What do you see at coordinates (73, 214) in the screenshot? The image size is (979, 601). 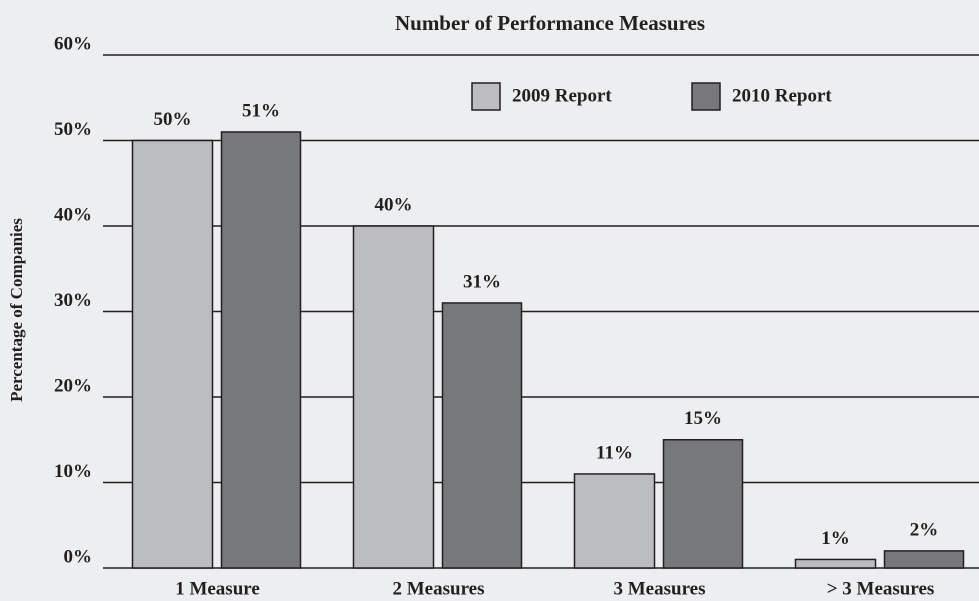 I see `y-tick-label: 40%` at bounding box center [73, 214].